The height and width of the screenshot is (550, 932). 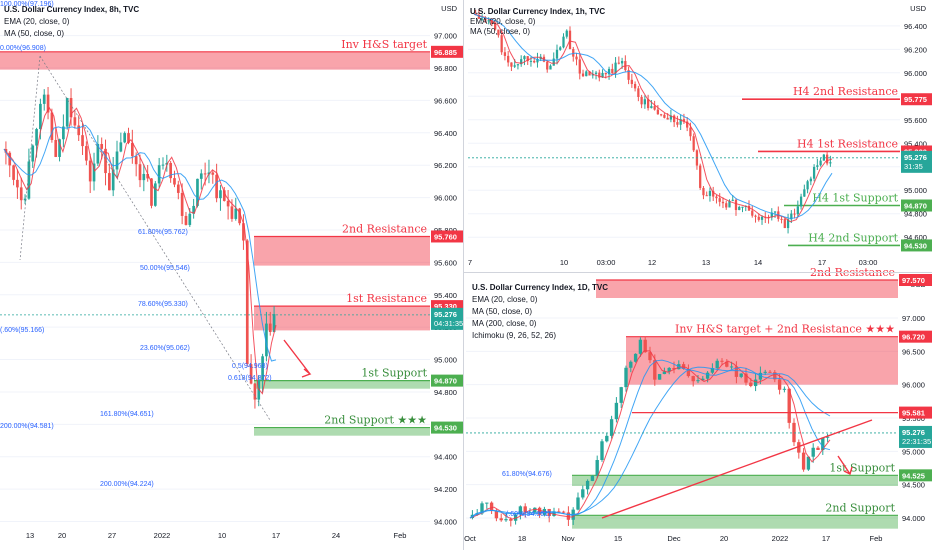 I want to click on zone-label: 2nd Resistance, so click(x=384, y=228).